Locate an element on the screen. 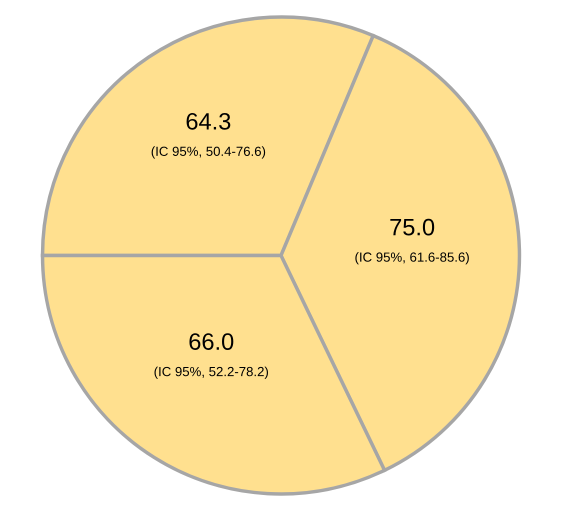 Image resolution: width=562 pixels, height=511 pixels. text: (IC 95%, 52.2-78.2) is located at coordinates (211, 372).